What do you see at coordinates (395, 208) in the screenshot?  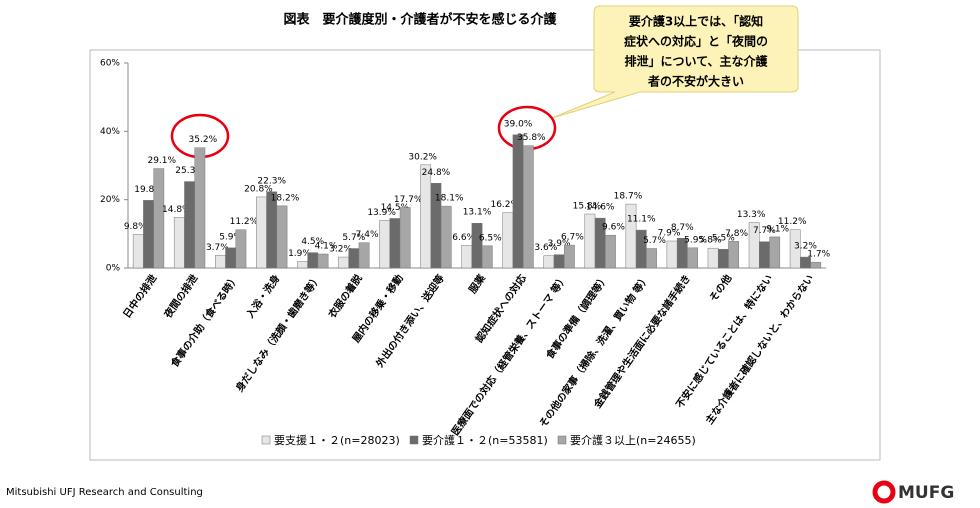 I see `value-label: 14.5%` at bounding box center [395, 208].